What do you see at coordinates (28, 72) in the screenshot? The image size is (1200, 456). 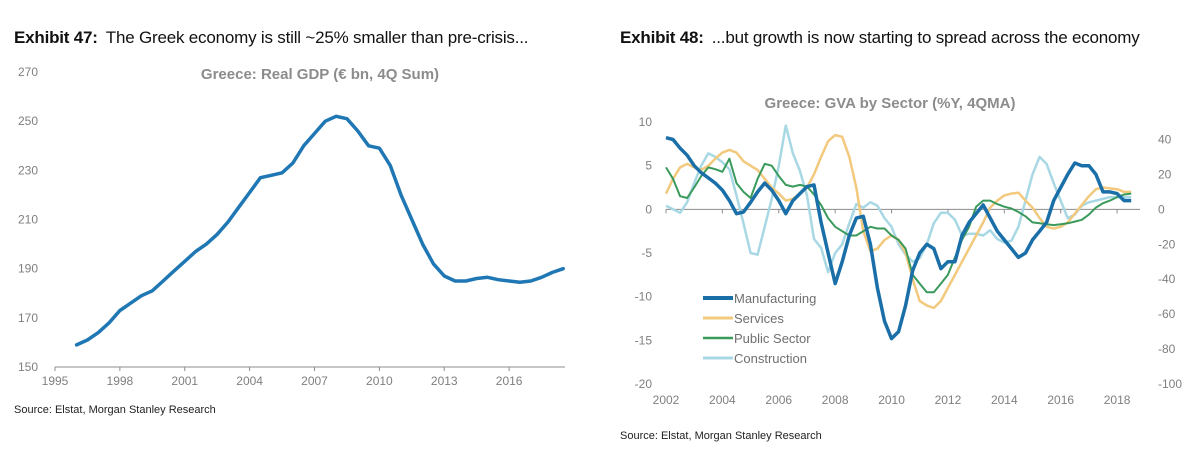 I see `y-tick-label: 270` at bounding box center [28, 72].